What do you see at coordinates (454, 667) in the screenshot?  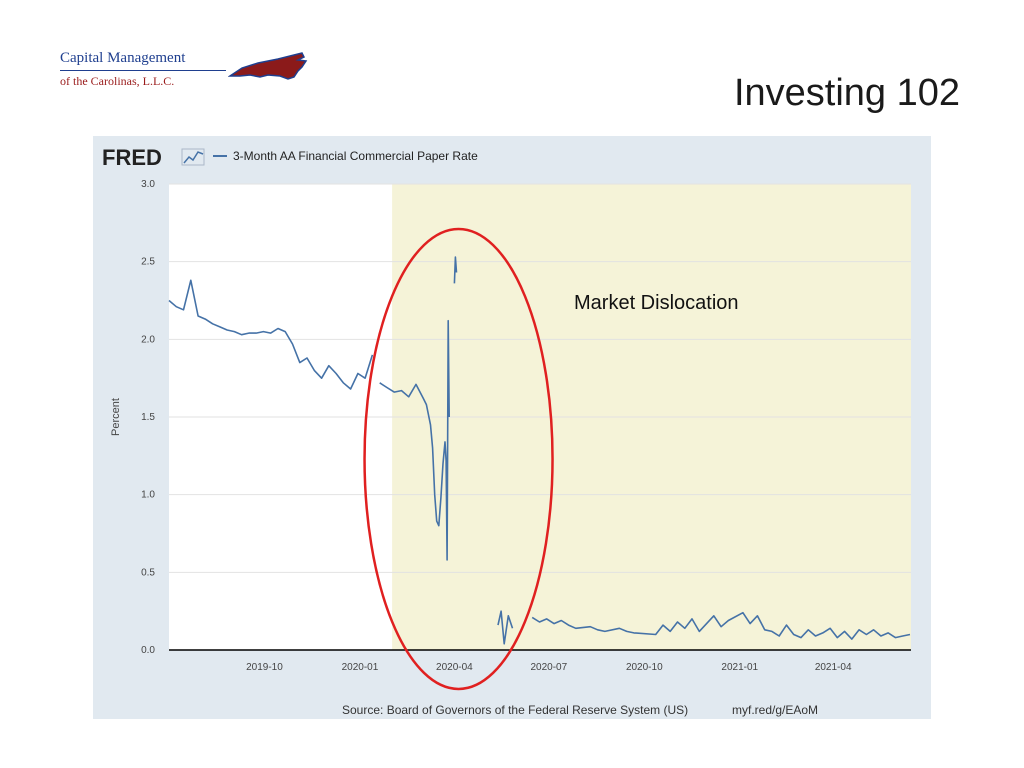 I see `x-tick-2020-04: 2020-04` at bounding box center [454, 667].